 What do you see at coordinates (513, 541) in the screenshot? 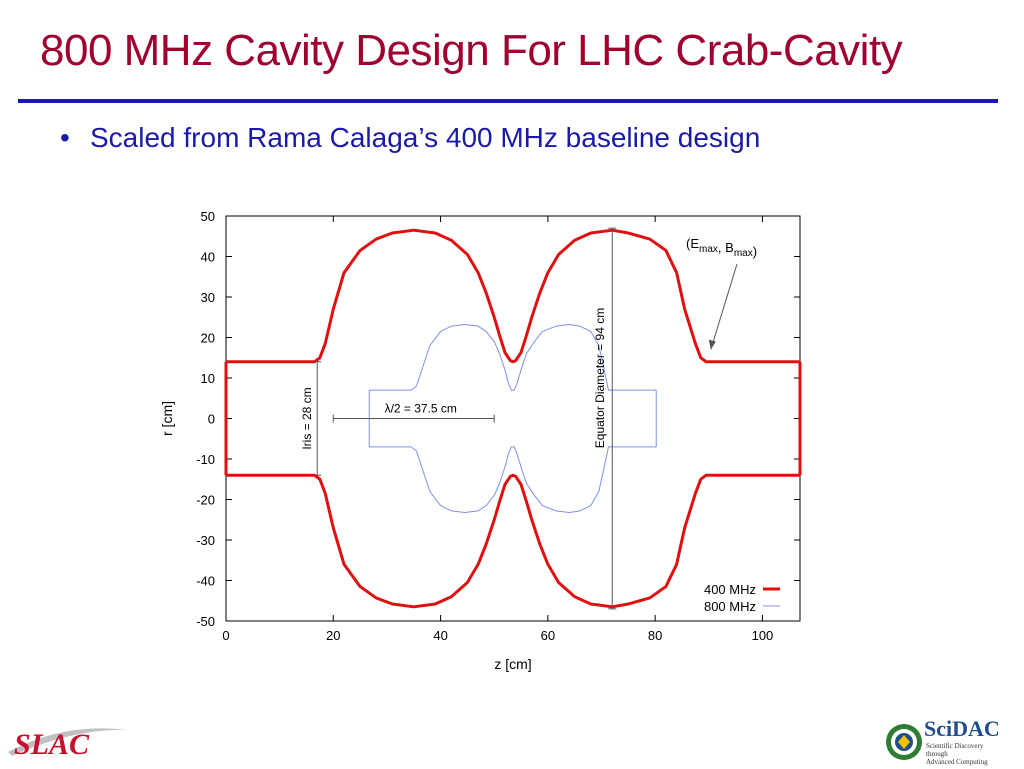
I see `series-400-mhz-lower` at bounding box center [513, 541].